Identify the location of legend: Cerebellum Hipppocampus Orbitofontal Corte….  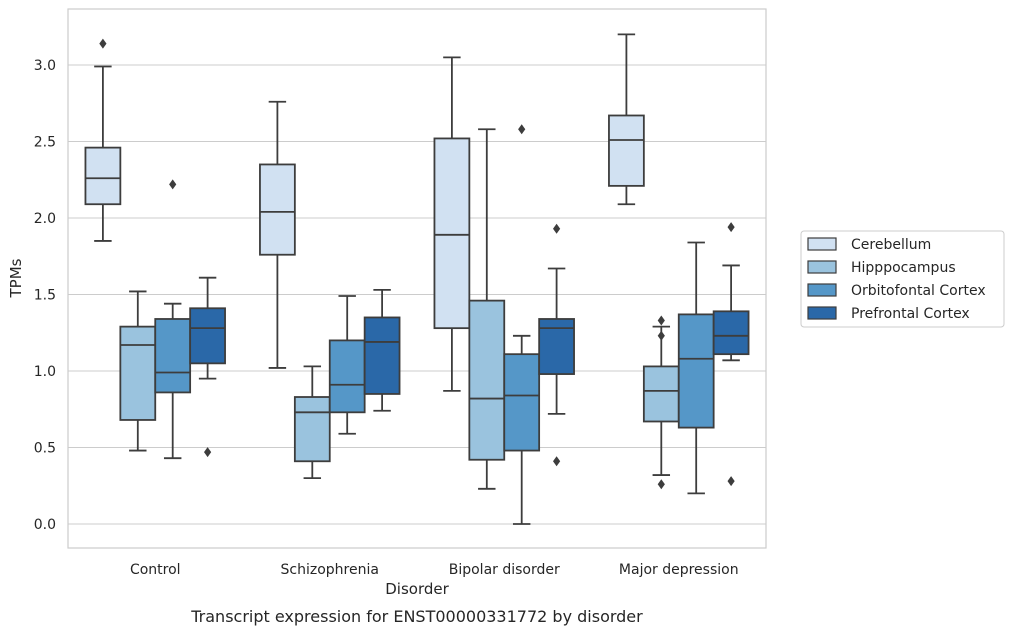
(902, 279).